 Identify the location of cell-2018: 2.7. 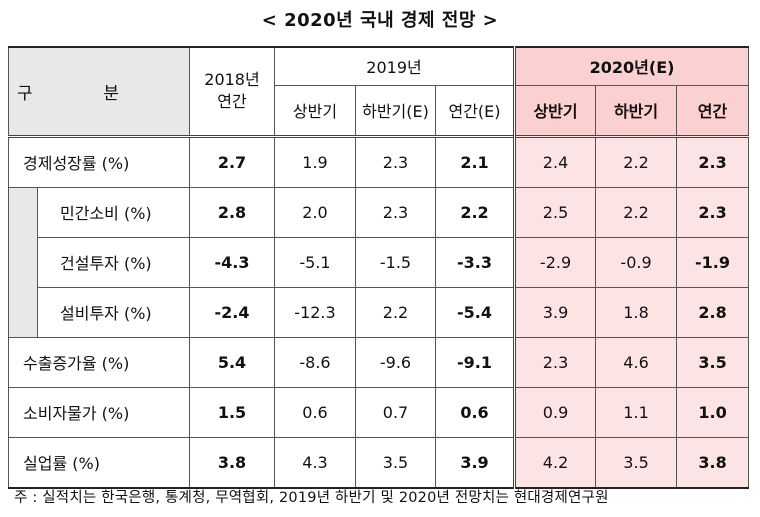
(232, 161).